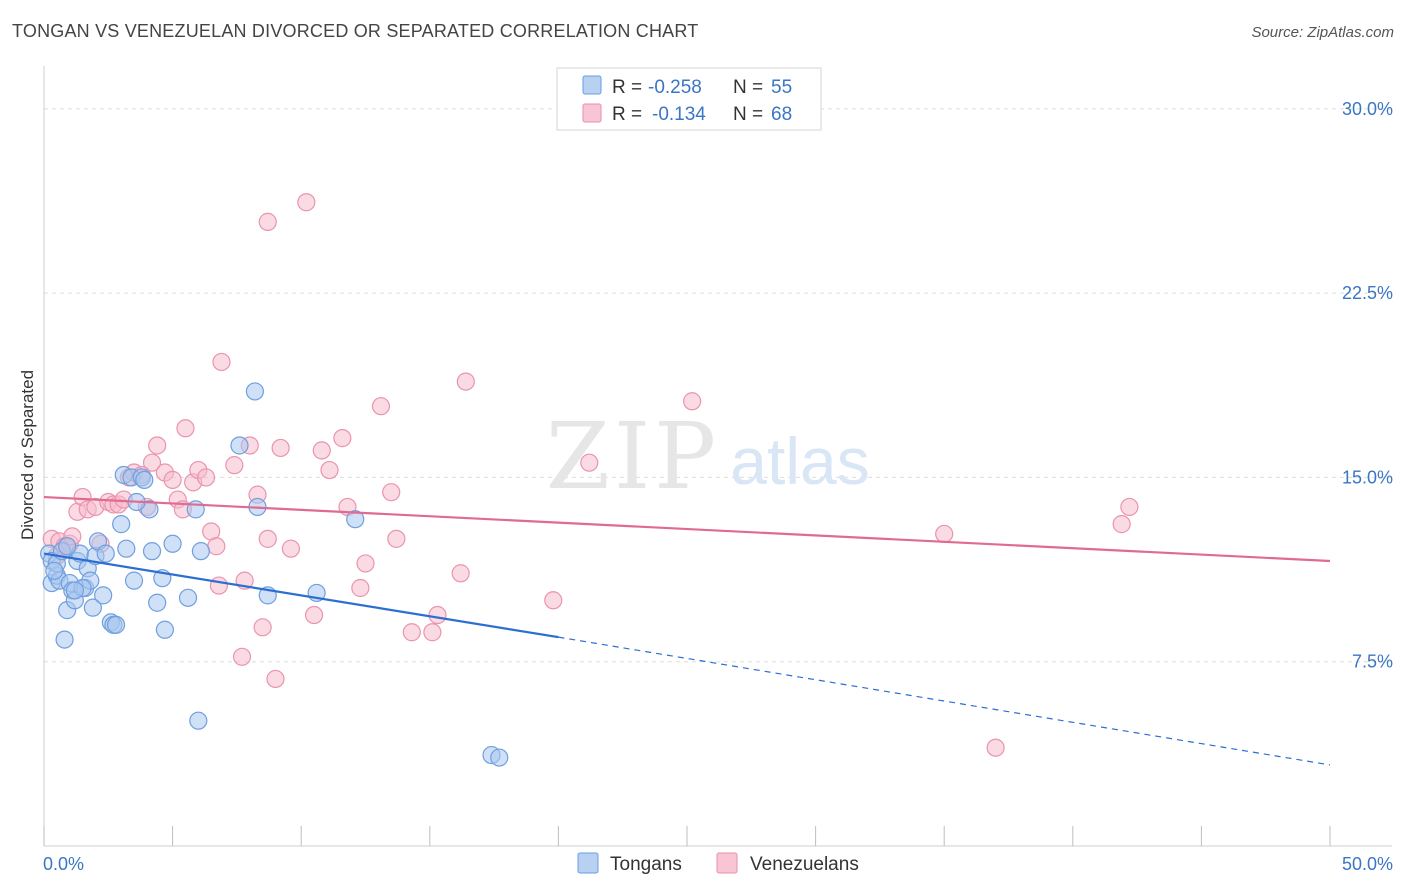  Describe the element at coordinates (727, 863) in the screenshot. I see `series-legend-swatch-venezuelans` at that location.